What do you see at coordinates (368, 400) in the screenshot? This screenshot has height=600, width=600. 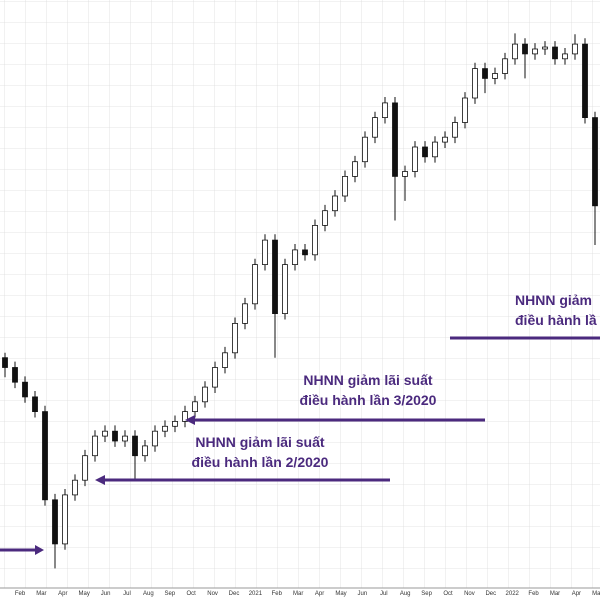 I see `annotation-text: điều hành lần 3/2020` at bounding box center [368, 400].